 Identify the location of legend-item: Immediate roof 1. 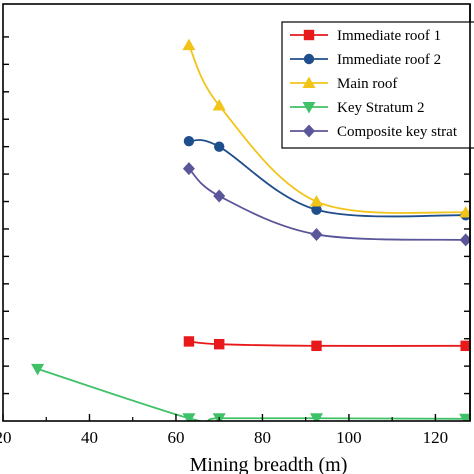
(365, 36).